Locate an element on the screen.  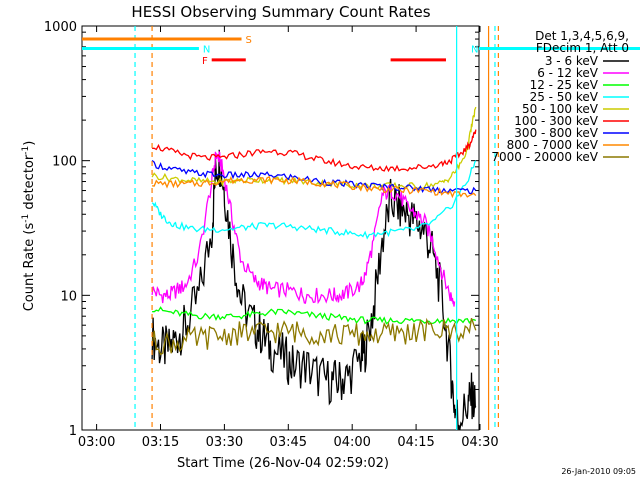
legend-header-line: Det 1,3,4,5,6,9, is located at coordinates (582, 36).